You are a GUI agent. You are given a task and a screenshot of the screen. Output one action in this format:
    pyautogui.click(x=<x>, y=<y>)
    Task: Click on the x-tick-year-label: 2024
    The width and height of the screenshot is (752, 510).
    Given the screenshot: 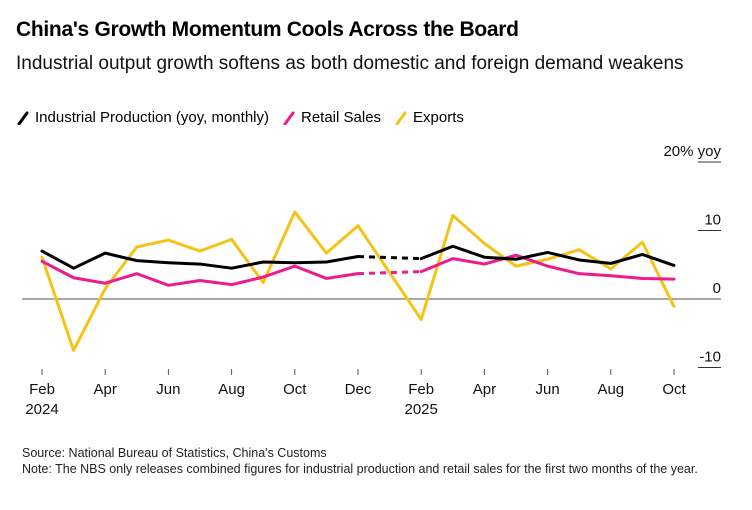 What is the action you would take?
    pyautogui.click(x=41, y=409)
    